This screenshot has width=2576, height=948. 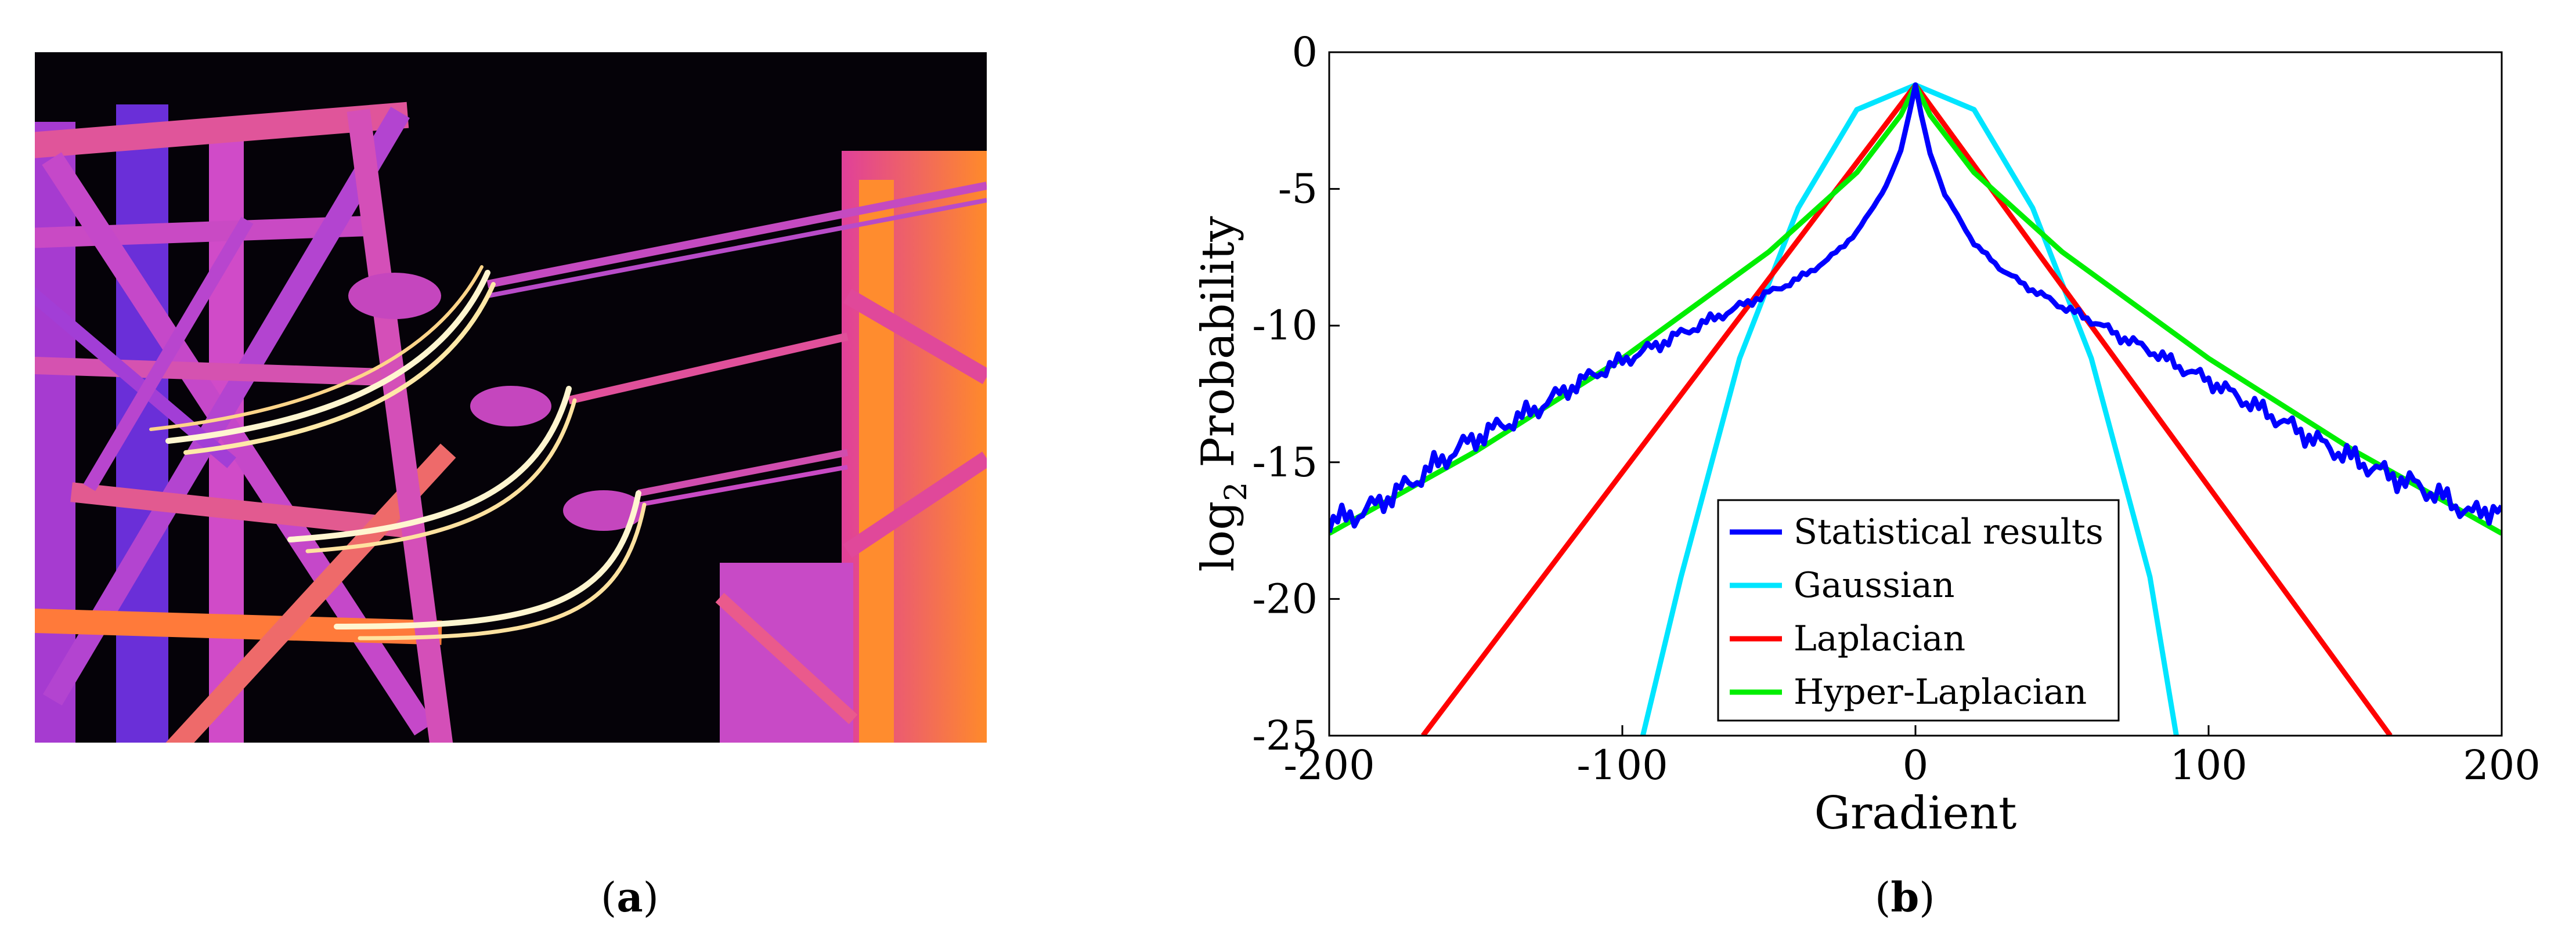 I want to click on y-tick-label: -5, so click(x=1298, y=189).